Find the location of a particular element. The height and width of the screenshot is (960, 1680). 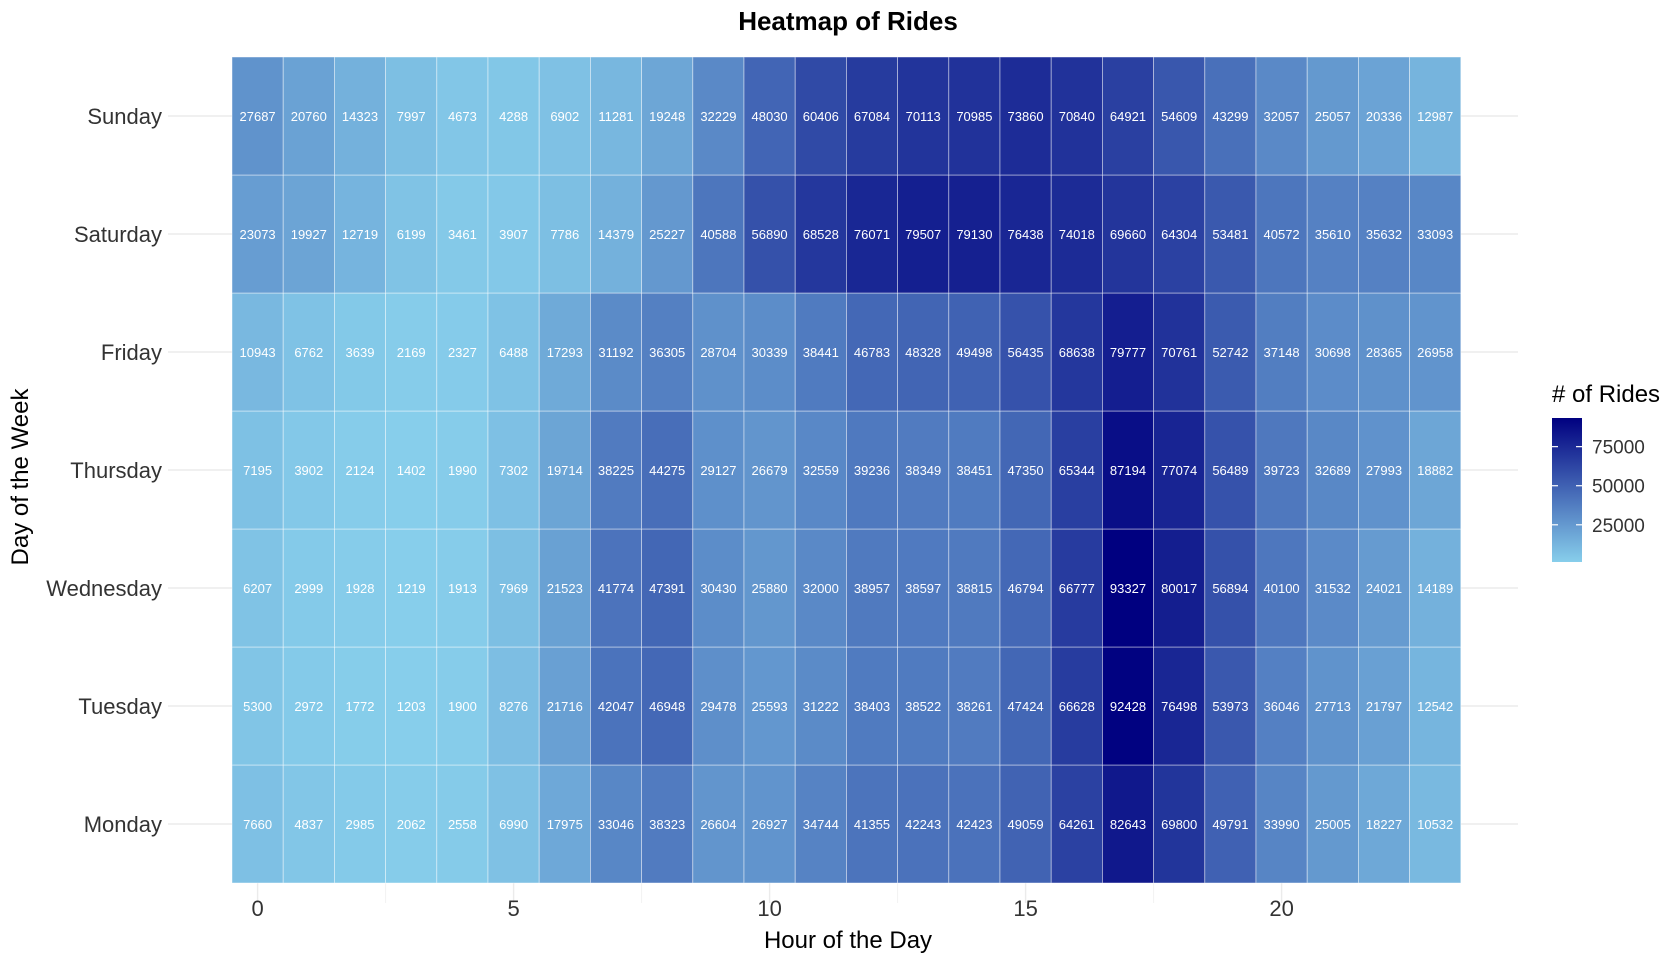

cell-value-label: 38349 is located at coordinates (923, 470).